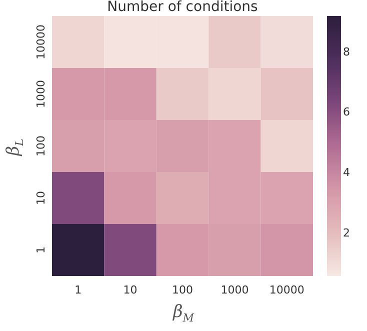 This screenshot has width=367, height=331. Describe the element at coordinates (41, 250) in the screenshot. I see `y-tick-label: 1` at that location.